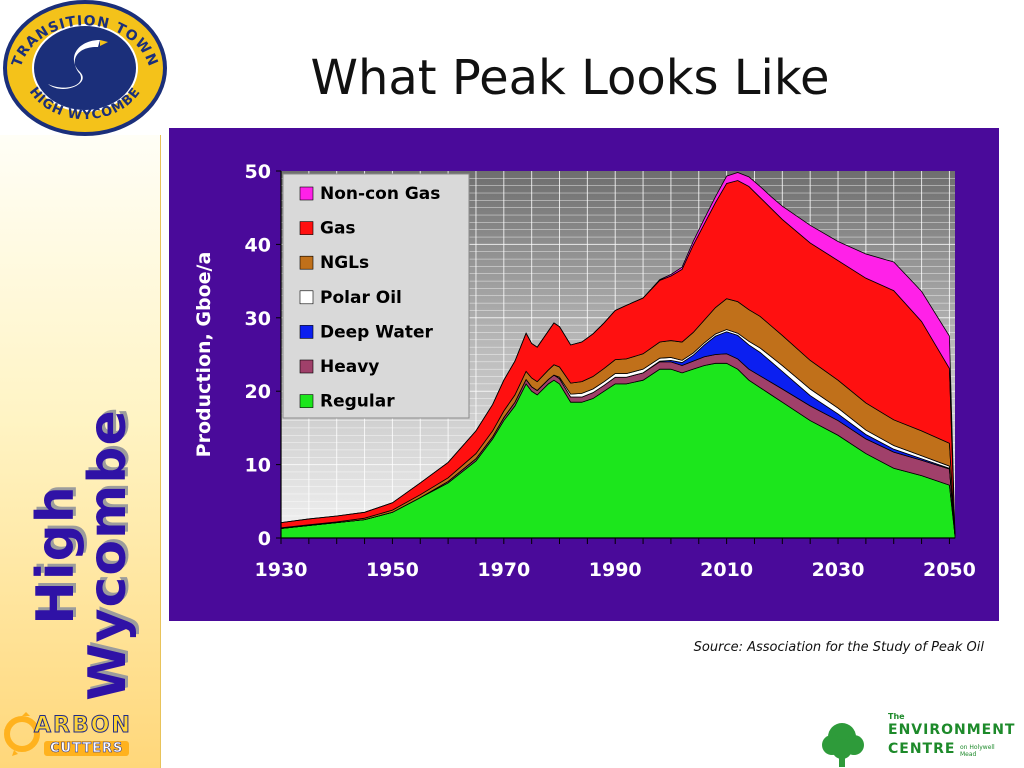  I want to click on x-tick-label: 2030, so click(838, 570).